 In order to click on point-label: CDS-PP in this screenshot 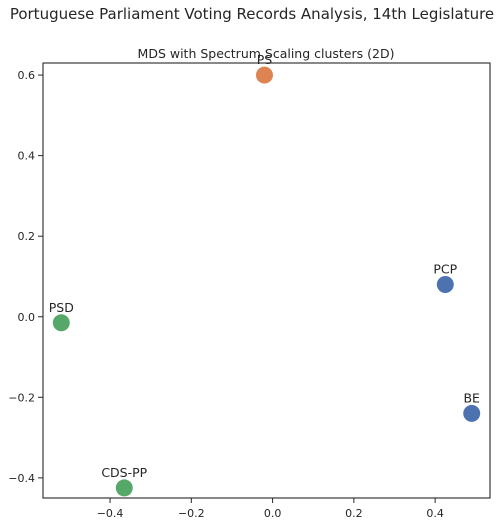, I will do `click(124, 472)`.